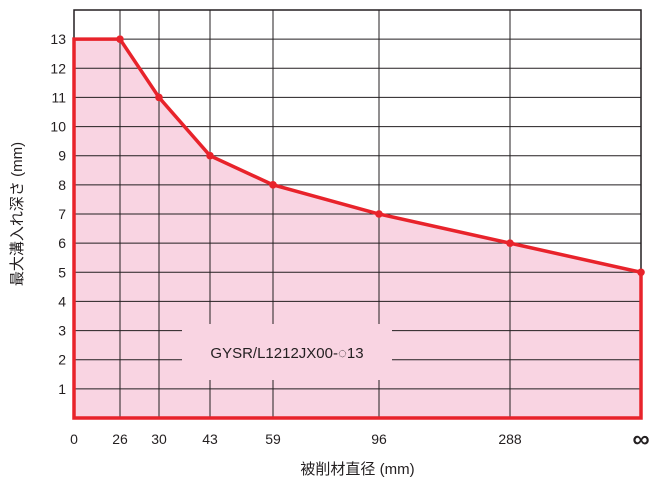 The image size is (658, 491). Describe the element at coordinates (273, 439) in the screenshot. I see `x-tick-label: 59` at that location.